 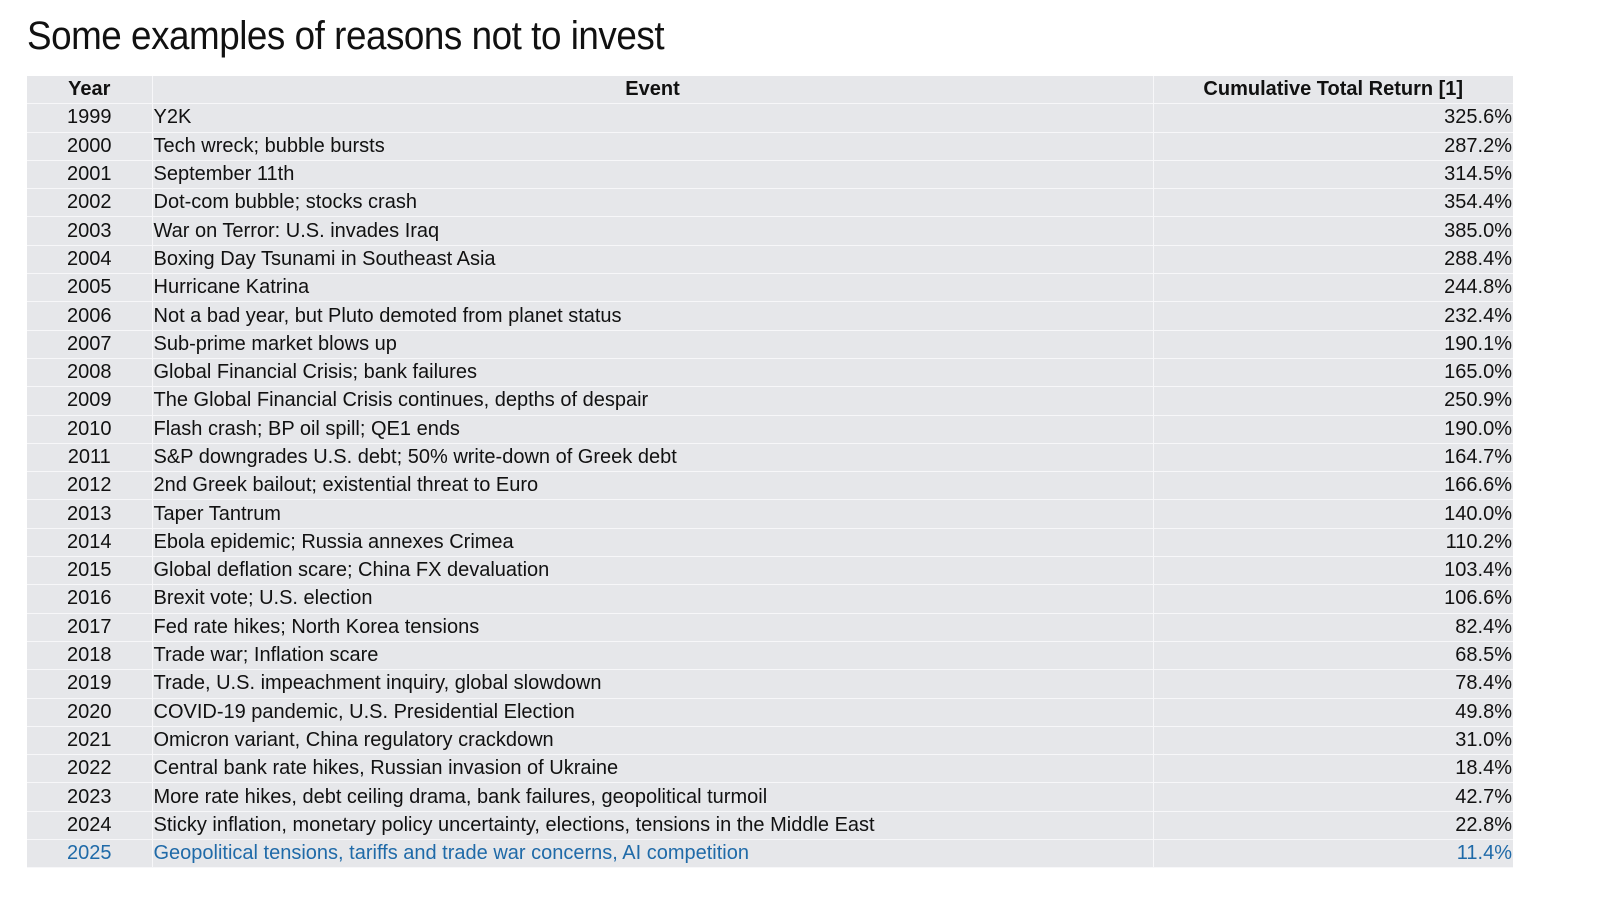 I want to click on return-cell: 287.2%, so click(x=1333, y=146).